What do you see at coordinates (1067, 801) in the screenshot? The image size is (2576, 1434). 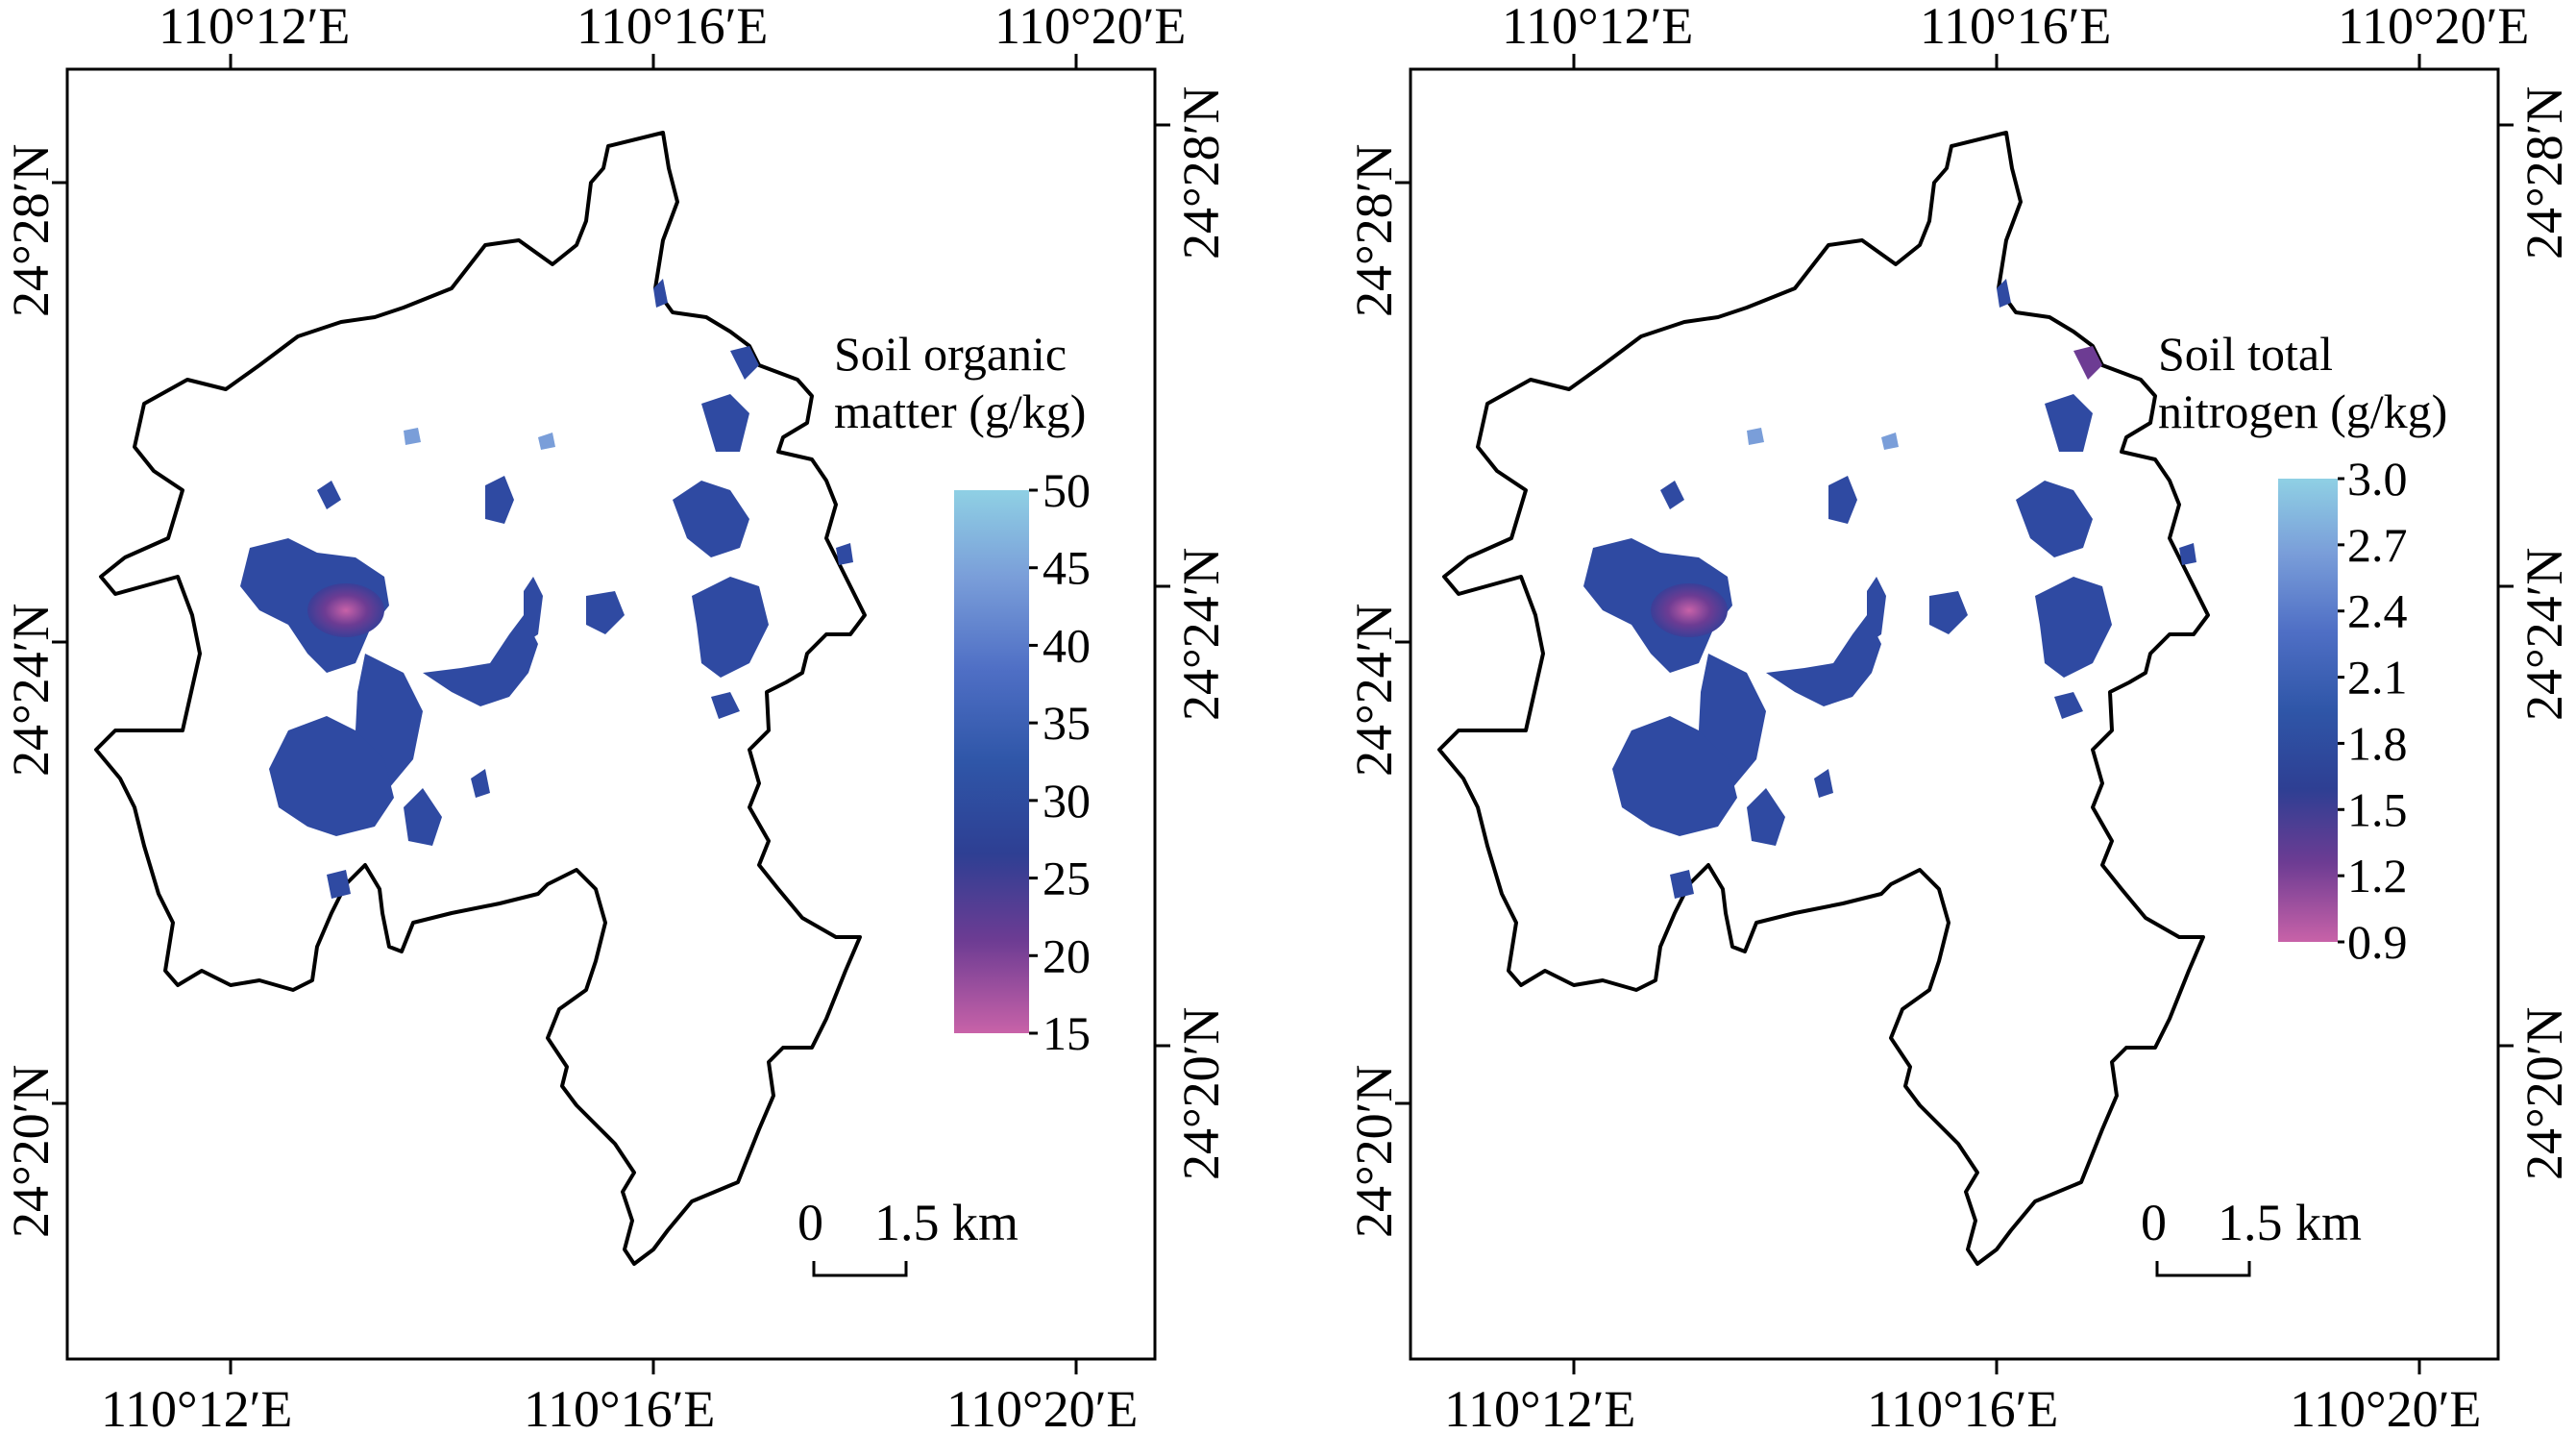 I see `legend-tick-label: 30` at bounding box center [1067, 801].